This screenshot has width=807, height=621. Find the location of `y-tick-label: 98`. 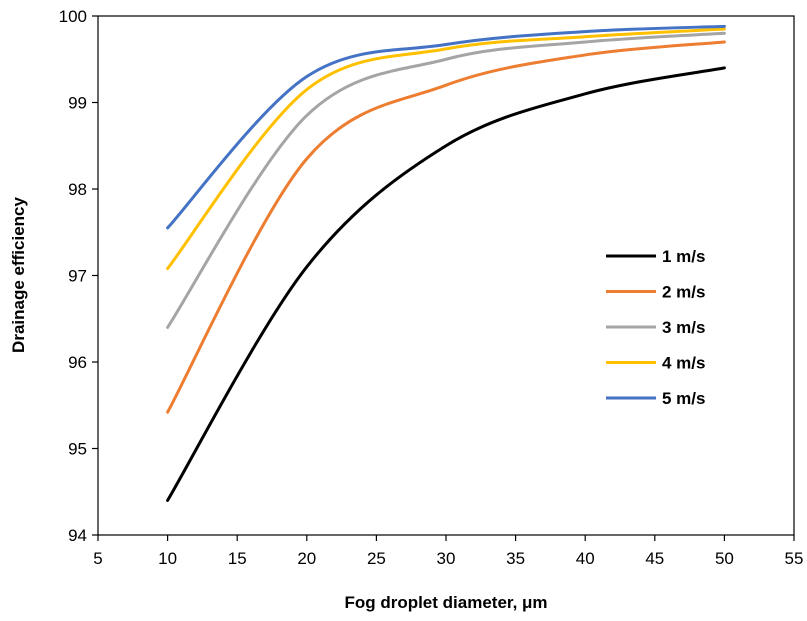

y-tick-label: 98 is located at coordinates (77, 189).